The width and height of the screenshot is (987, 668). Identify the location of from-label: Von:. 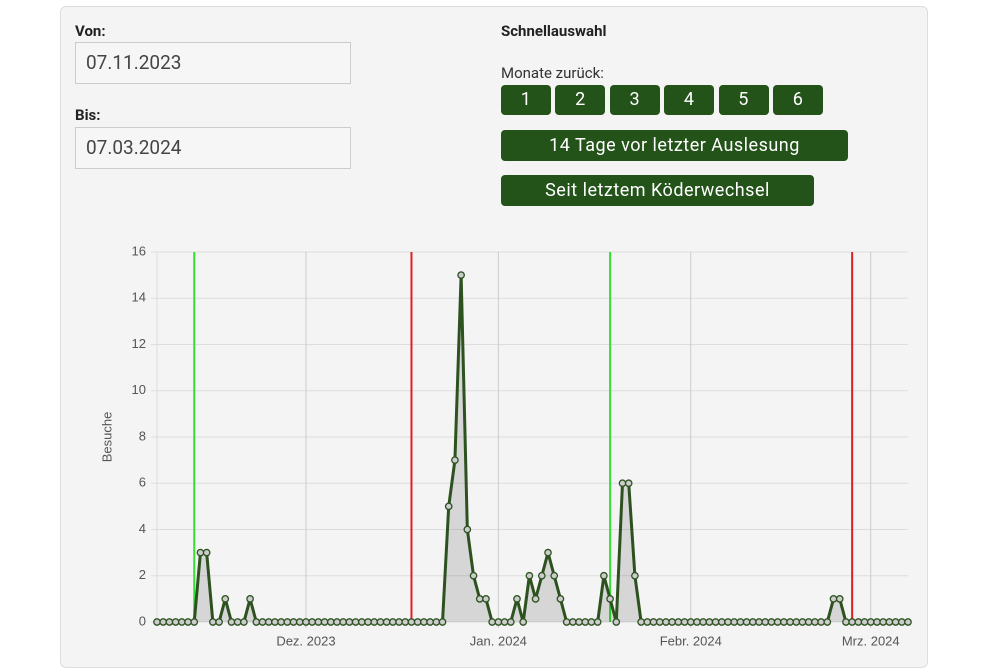
(90, 31).